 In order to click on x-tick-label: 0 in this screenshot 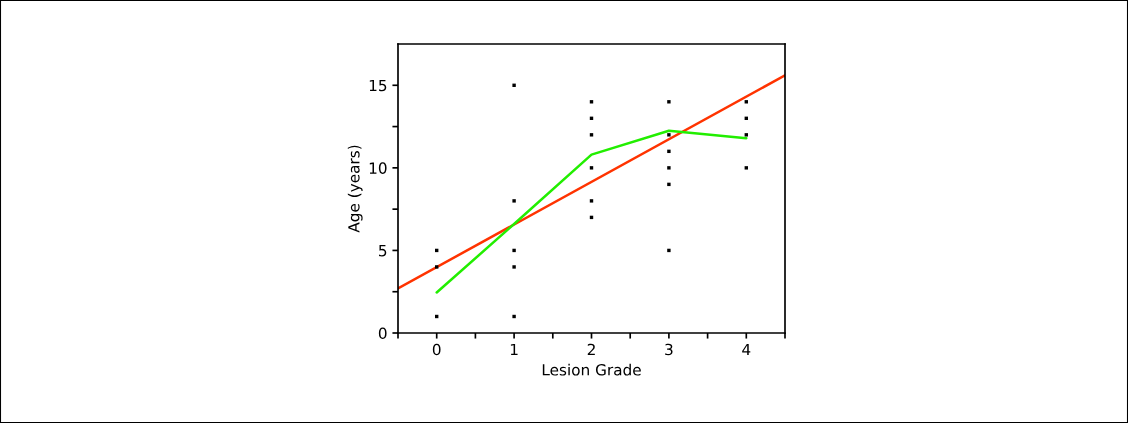, I will do `click(436, 349)`.